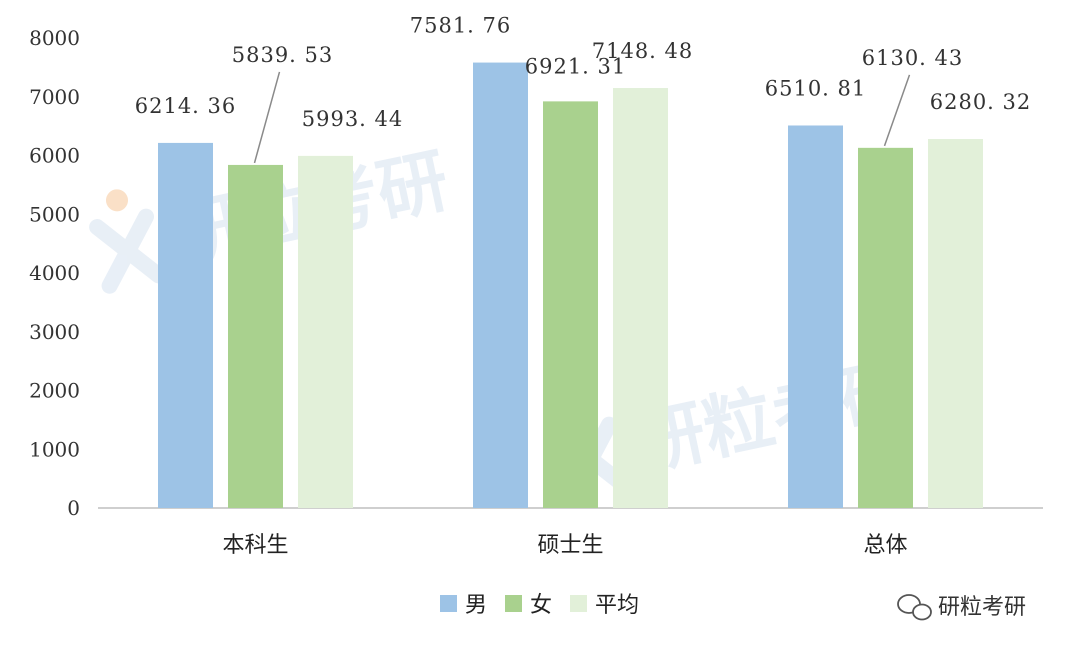 The width and height of the screenshot is (1080, 651). What do you see at coordinates (816, 88) in the screenshot?
I see `data-label: 6510. 81` at bounding box center [816, 88].